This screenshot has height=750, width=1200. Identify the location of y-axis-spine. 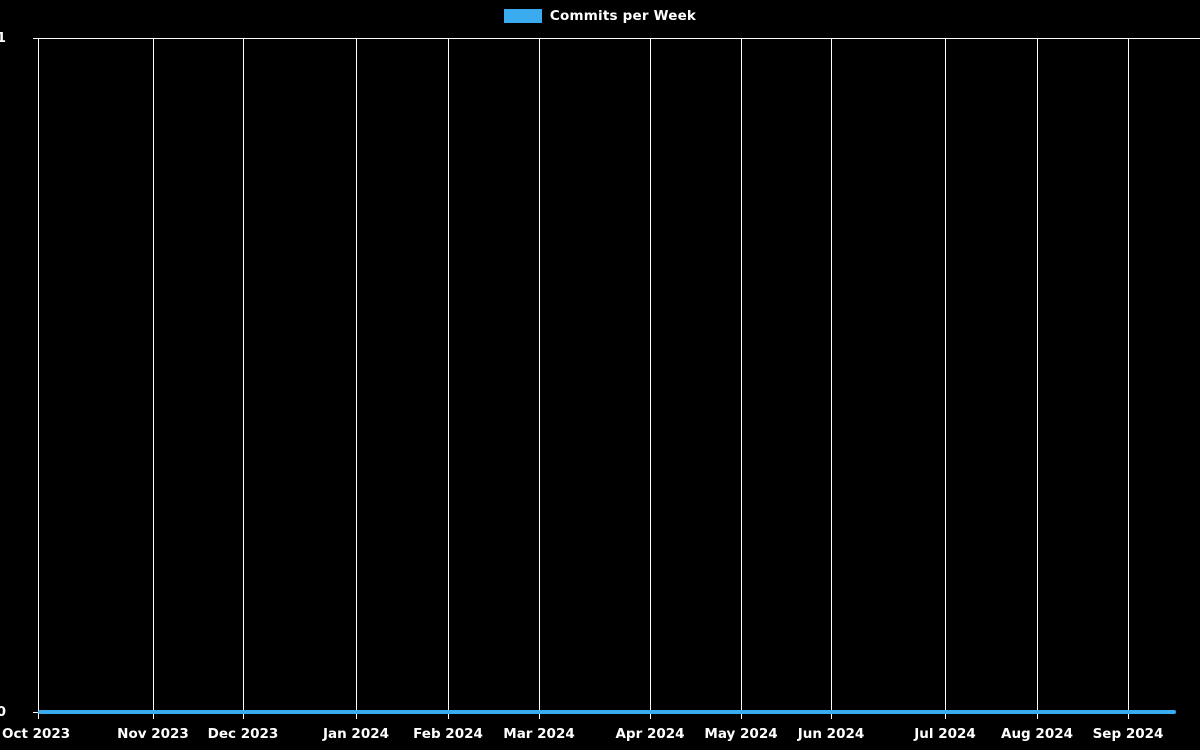
(38, 375).